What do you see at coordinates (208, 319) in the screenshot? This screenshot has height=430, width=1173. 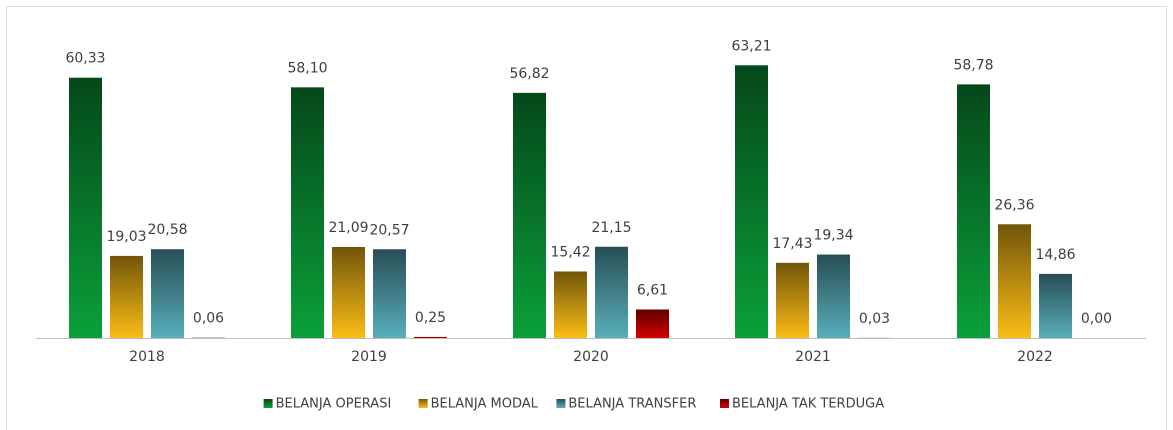 I see `data-label: 0,06` at bounding box center [208, 319].